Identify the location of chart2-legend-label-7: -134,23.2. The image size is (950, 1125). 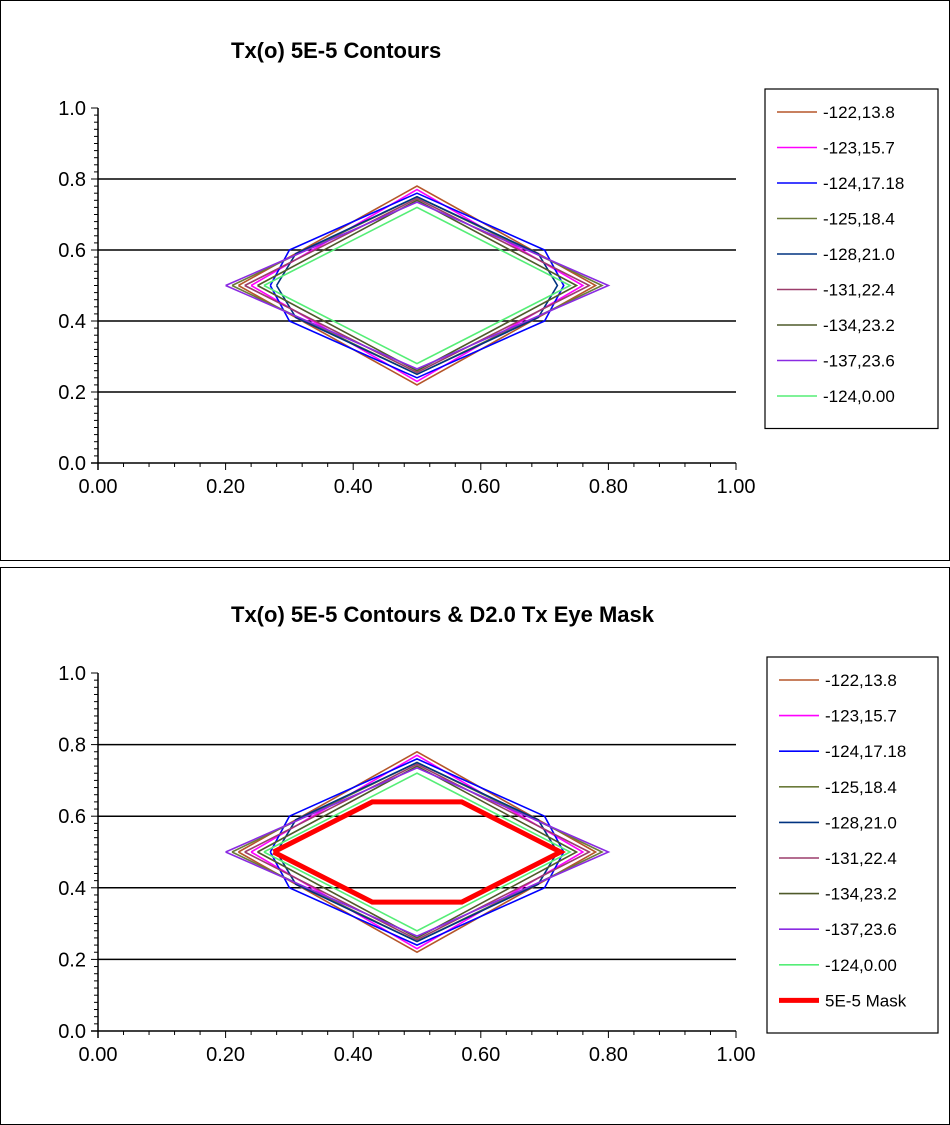
(861, 894).